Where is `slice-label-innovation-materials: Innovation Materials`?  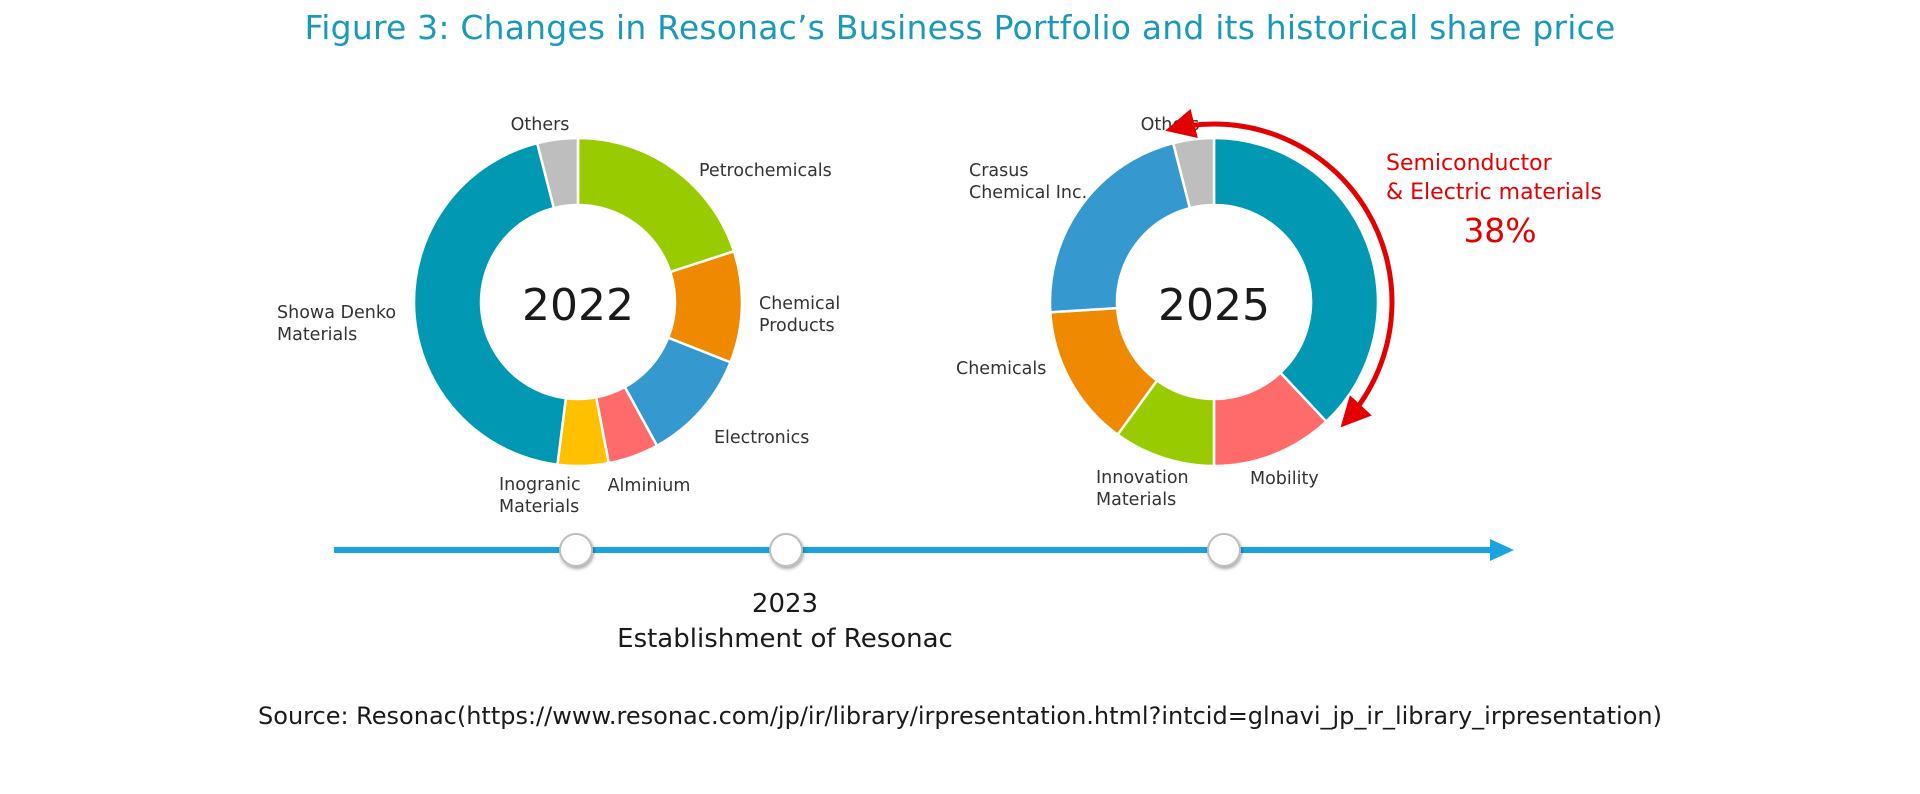
slice-label-innovation-materials: Innovation Materials is located at coordinates (1142, 489).